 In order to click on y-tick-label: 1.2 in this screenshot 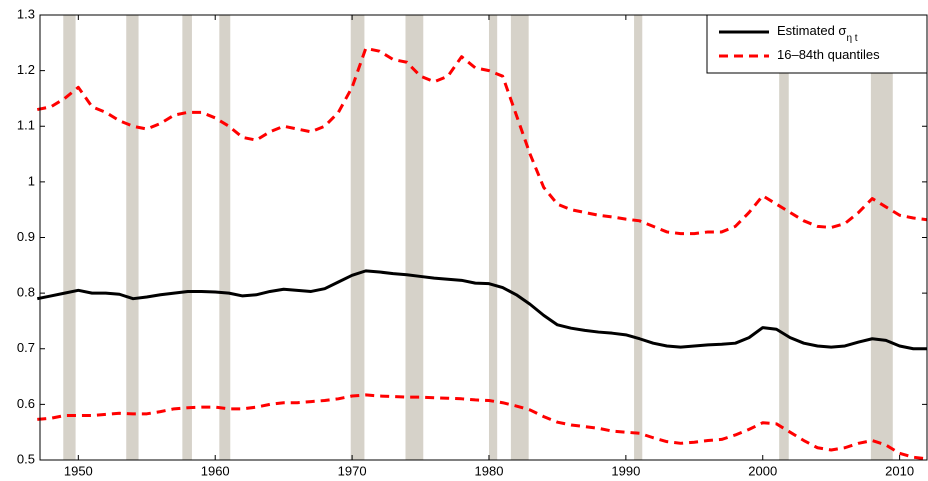, I will do `click(26, 69)`.